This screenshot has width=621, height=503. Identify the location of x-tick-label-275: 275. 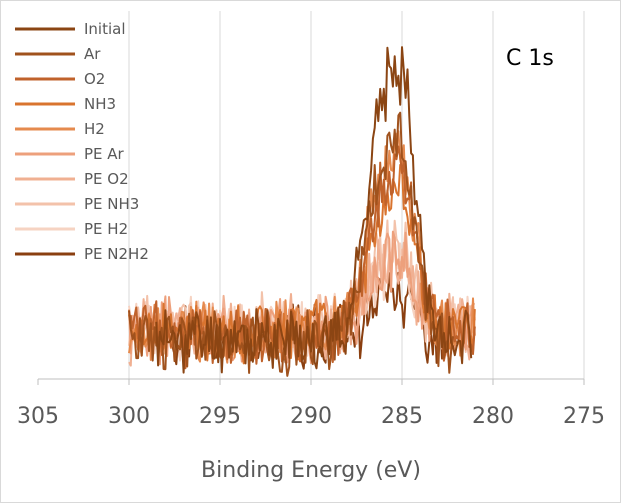
(584, 416).